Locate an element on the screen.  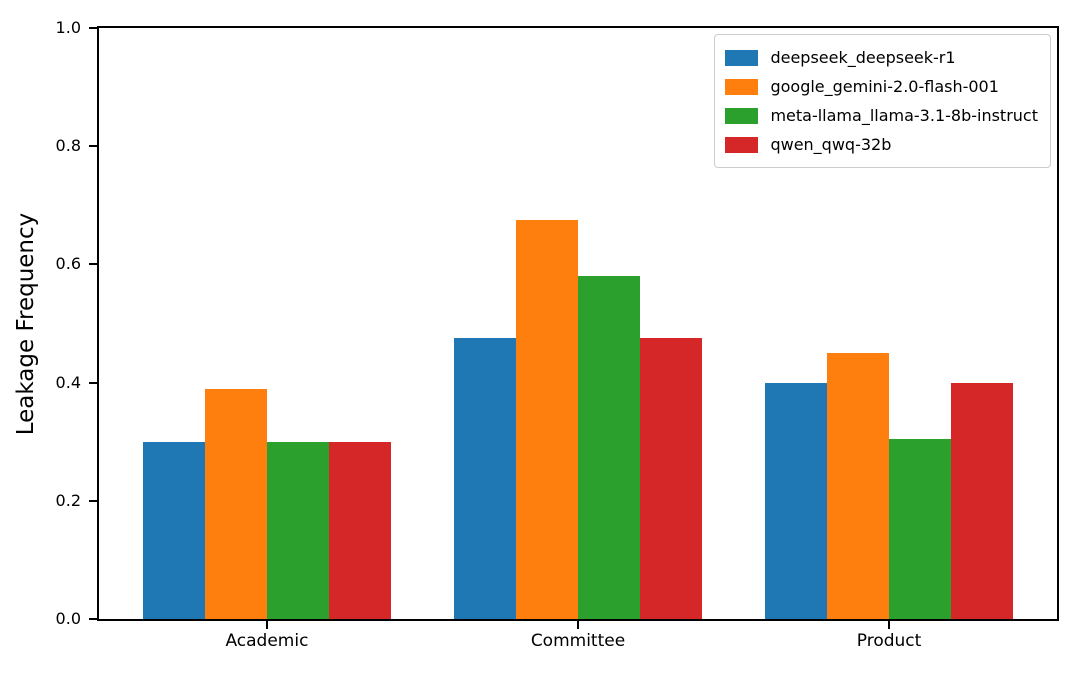
x-tick-label: Product is located at coordinates (889, 641).